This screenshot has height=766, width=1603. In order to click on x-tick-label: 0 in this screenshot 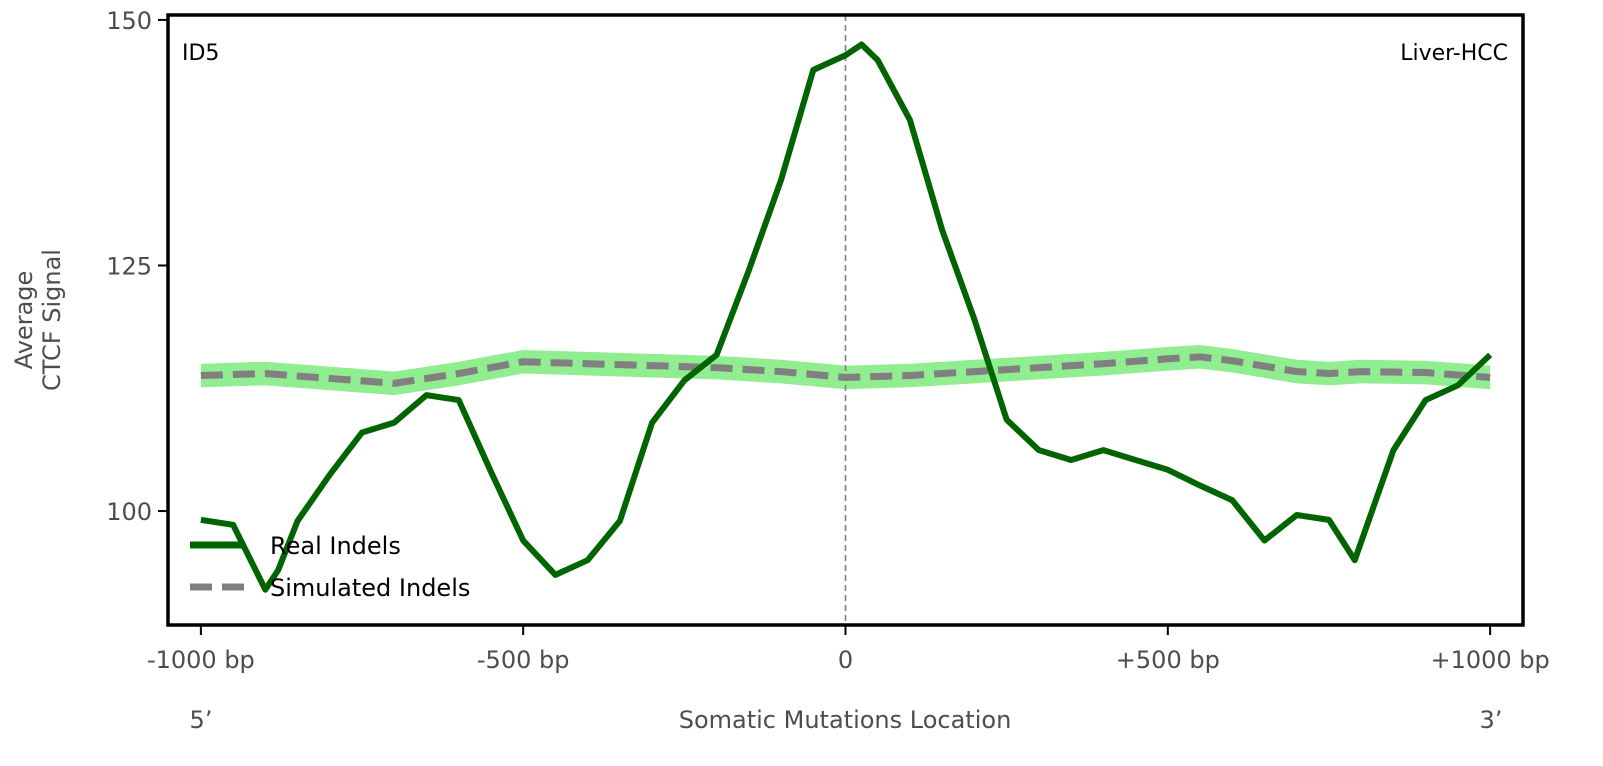, I will do `click(845, 660)`.